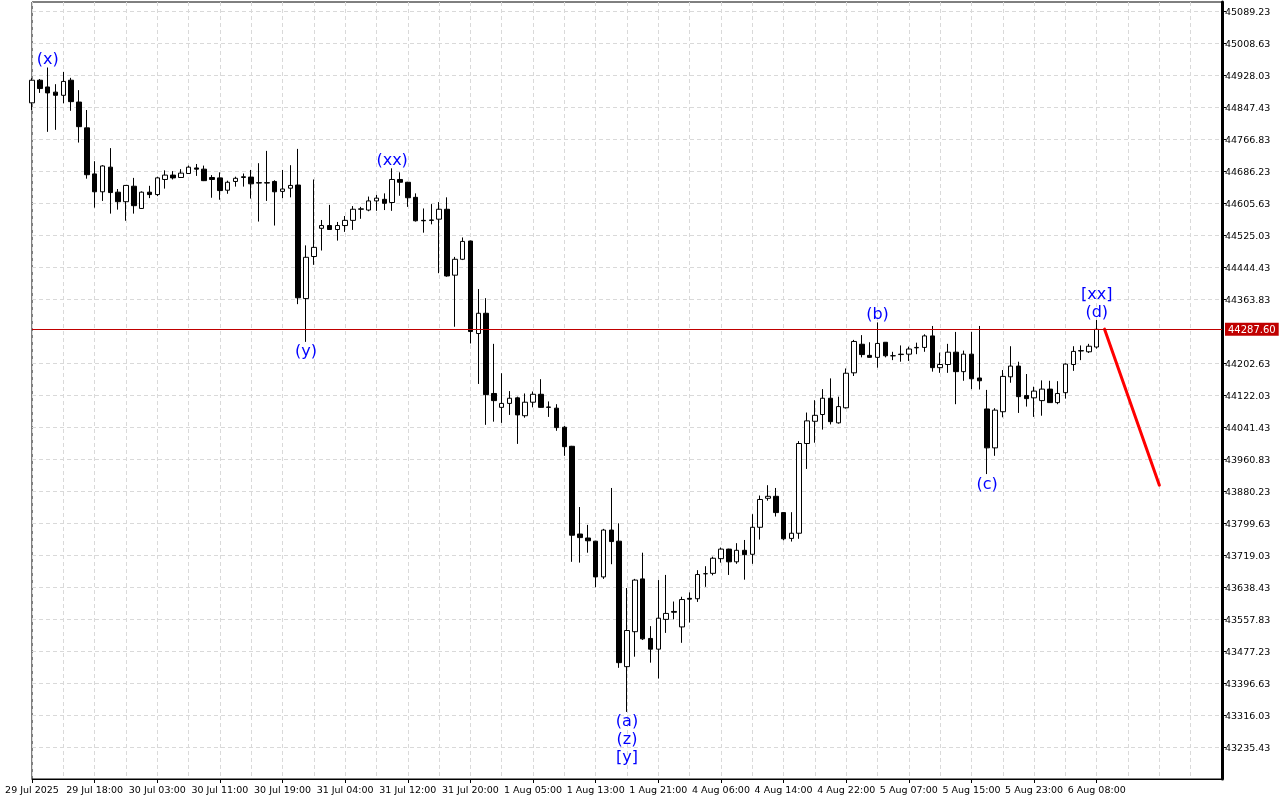  Describe the element at coordinates (1248, 715) in the screenshot. I see `y-tick-label: 43316.03` at that location.